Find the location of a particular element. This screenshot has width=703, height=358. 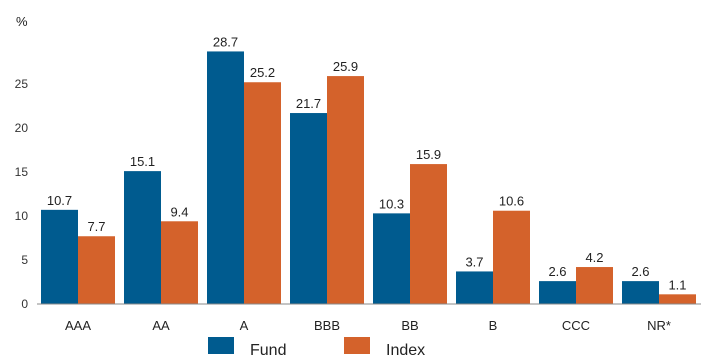

legend-swatch-fund is located at coordinates (221, 345).